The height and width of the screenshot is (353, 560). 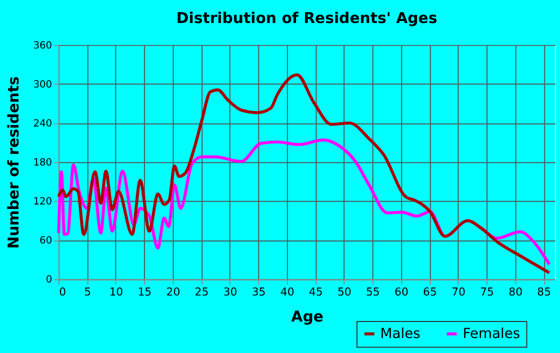 I want to click on x-tick-label: 55, so click(x=373, y=292).